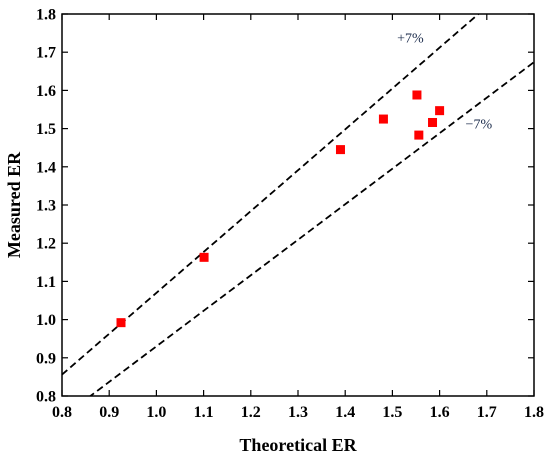 The width and height of the screenshot is (550, 459). I want to click on y-tick-label: 1.1, so click(46, 282).